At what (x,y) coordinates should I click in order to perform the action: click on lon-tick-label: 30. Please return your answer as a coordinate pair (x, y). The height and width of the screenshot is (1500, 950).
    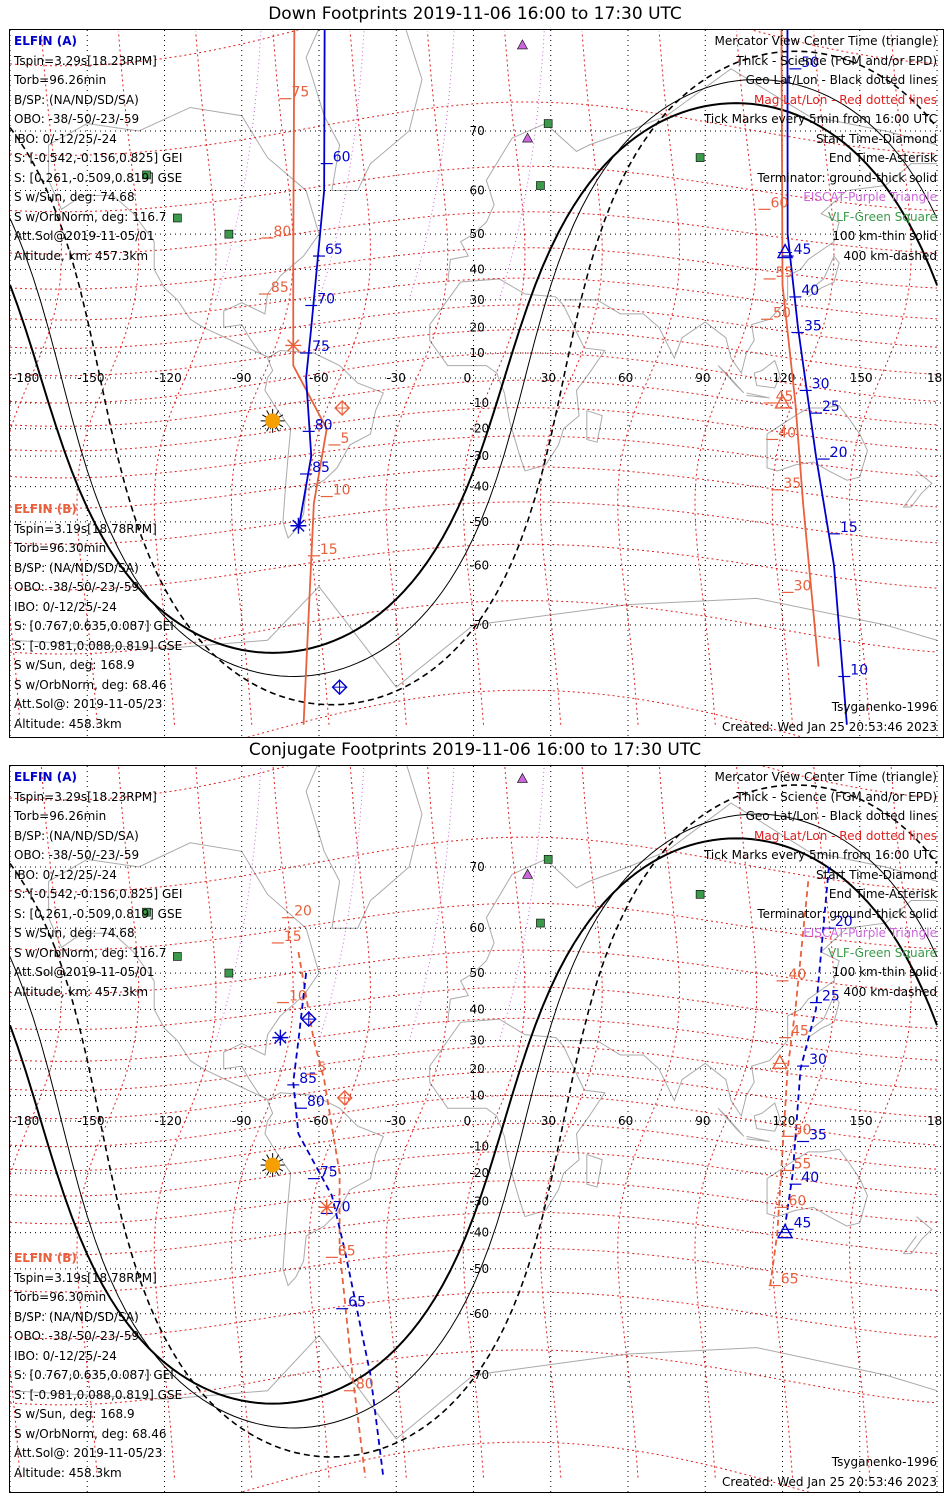
    Looking at the image, I should click on (548, 1121).